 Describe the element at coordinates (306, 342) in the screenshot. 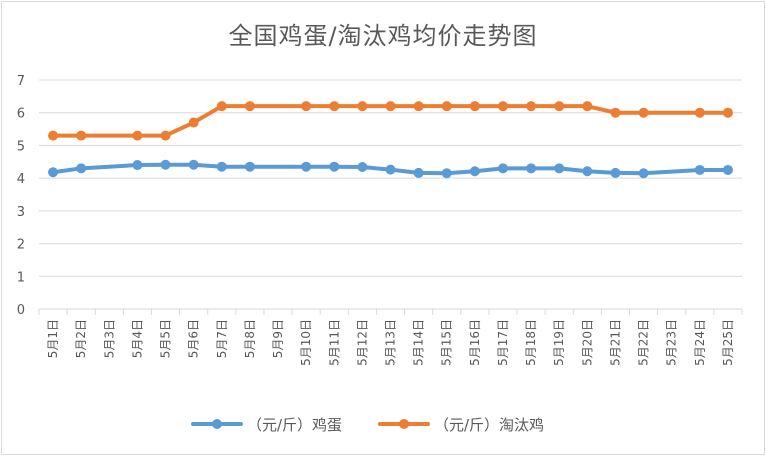

I see `x-tick-label: 5月10日` at that location.